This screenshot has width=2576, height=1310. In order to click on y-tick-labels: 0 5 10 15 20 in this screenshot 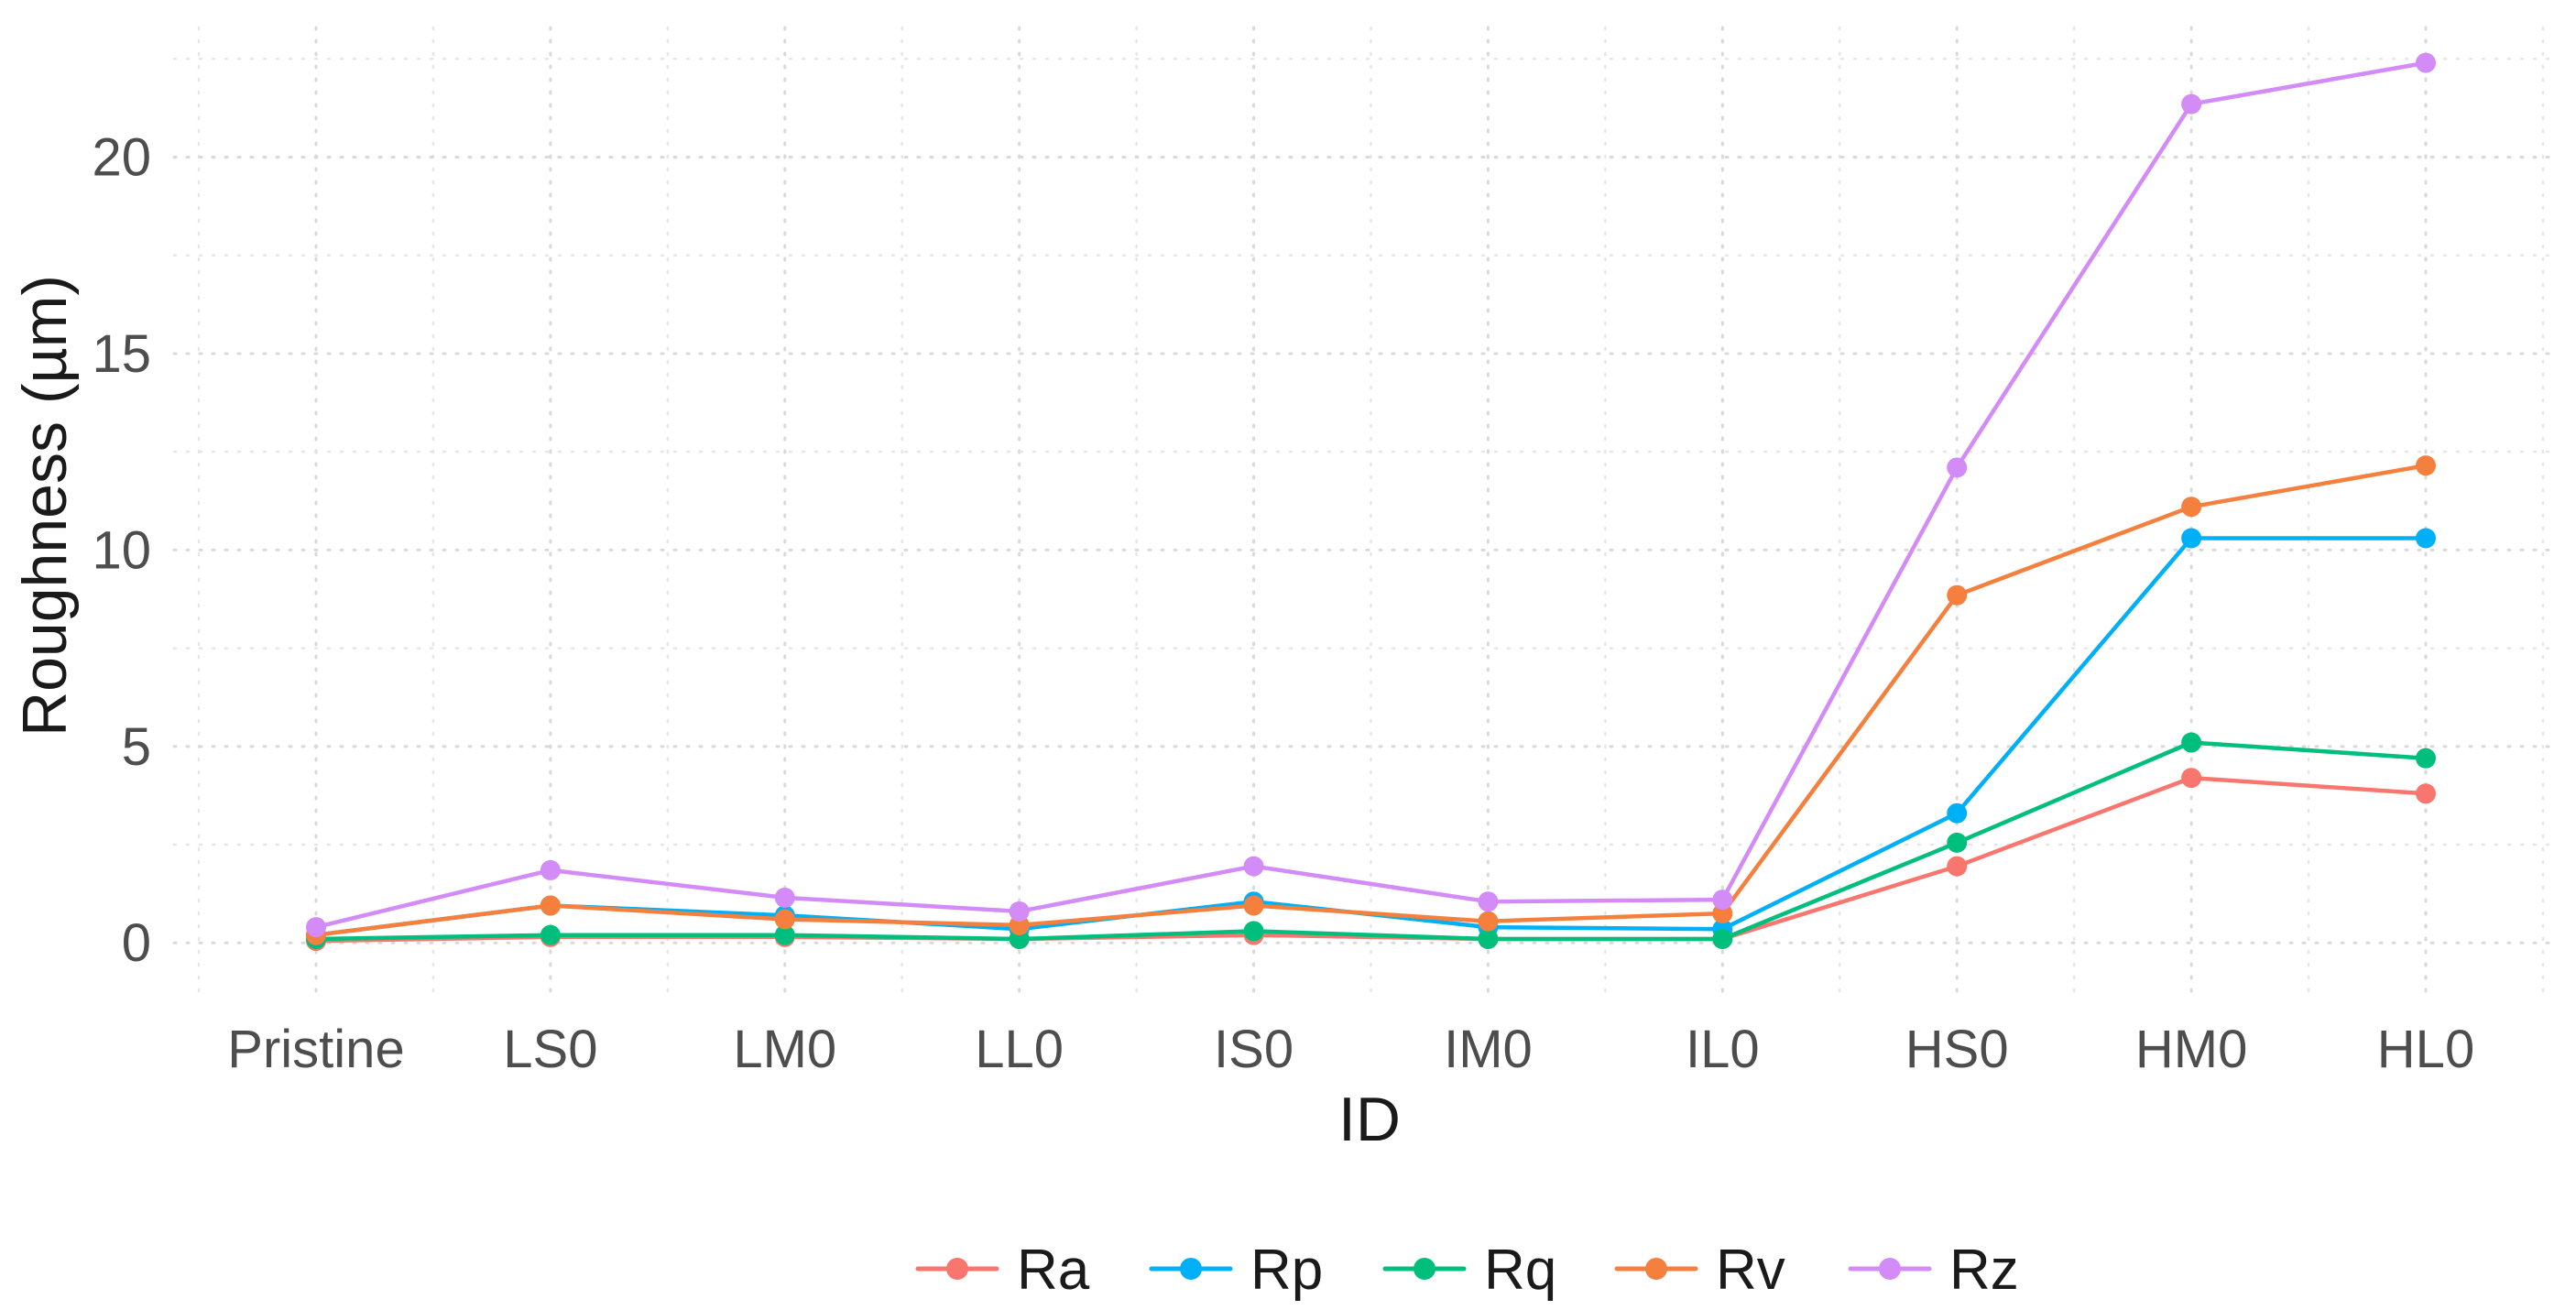, I will do `click(122, 551)`.